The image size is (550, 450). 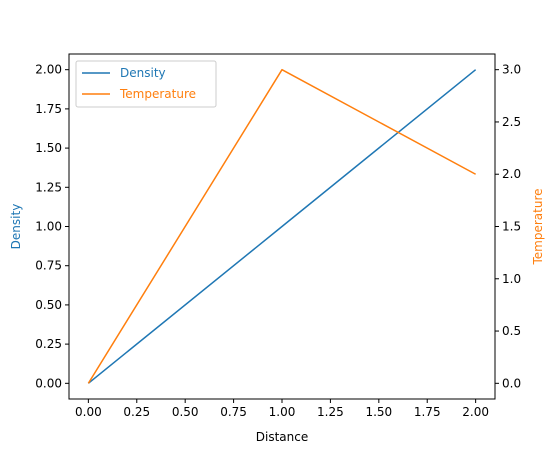 What do you see at coordinates (511, 122) in the screenshot?
I see `right-y-tick-label: 2.5` at bounding box center [511, 122].